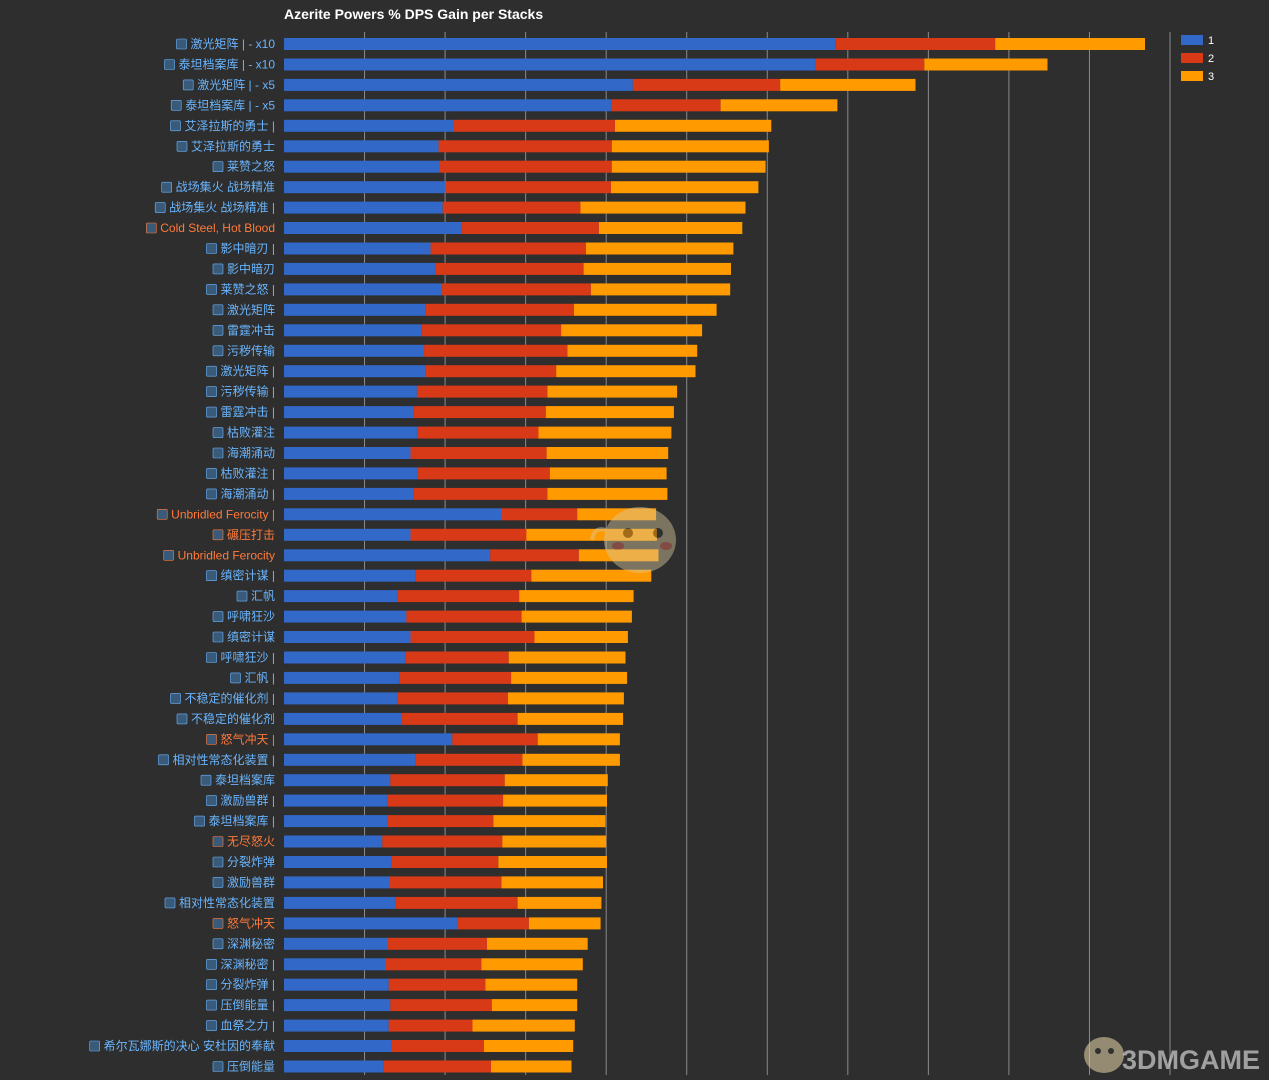 The width and height of the screenshot is (1269, 1080). I want to click on legend-label-3: 3, so click(1211, 77).